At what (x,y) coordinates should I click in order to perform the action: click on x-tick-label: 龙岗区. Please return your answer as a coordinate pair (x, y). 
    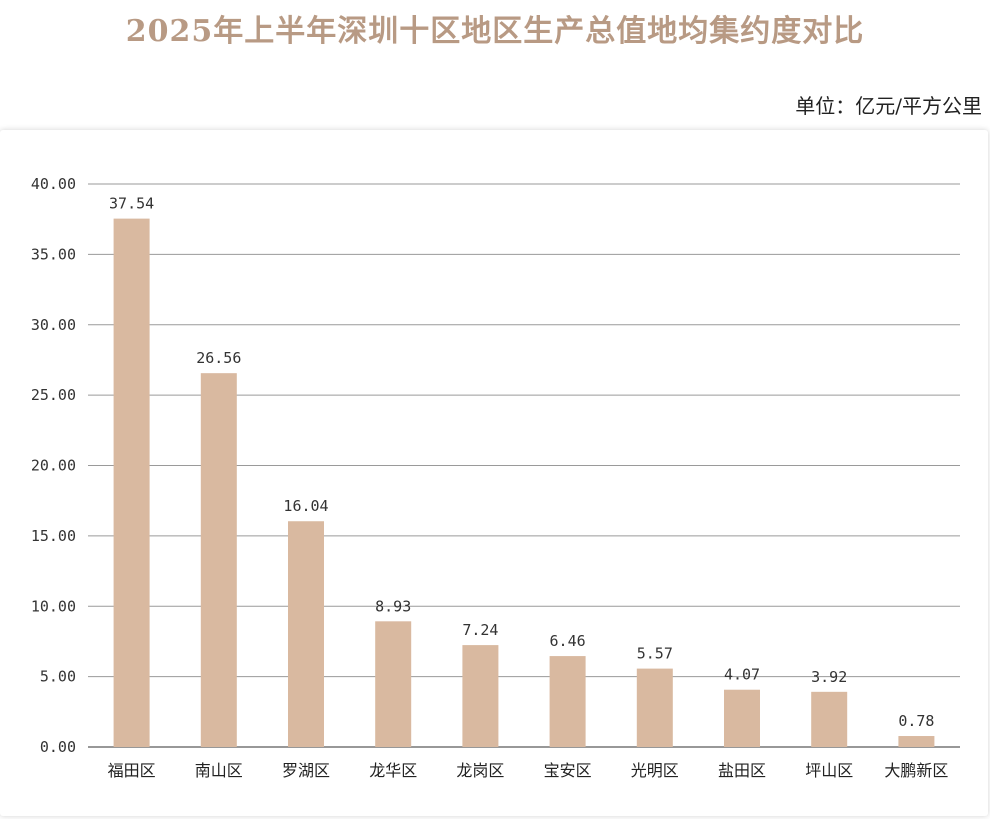
    Looking at the image, I should click on (480, 770).